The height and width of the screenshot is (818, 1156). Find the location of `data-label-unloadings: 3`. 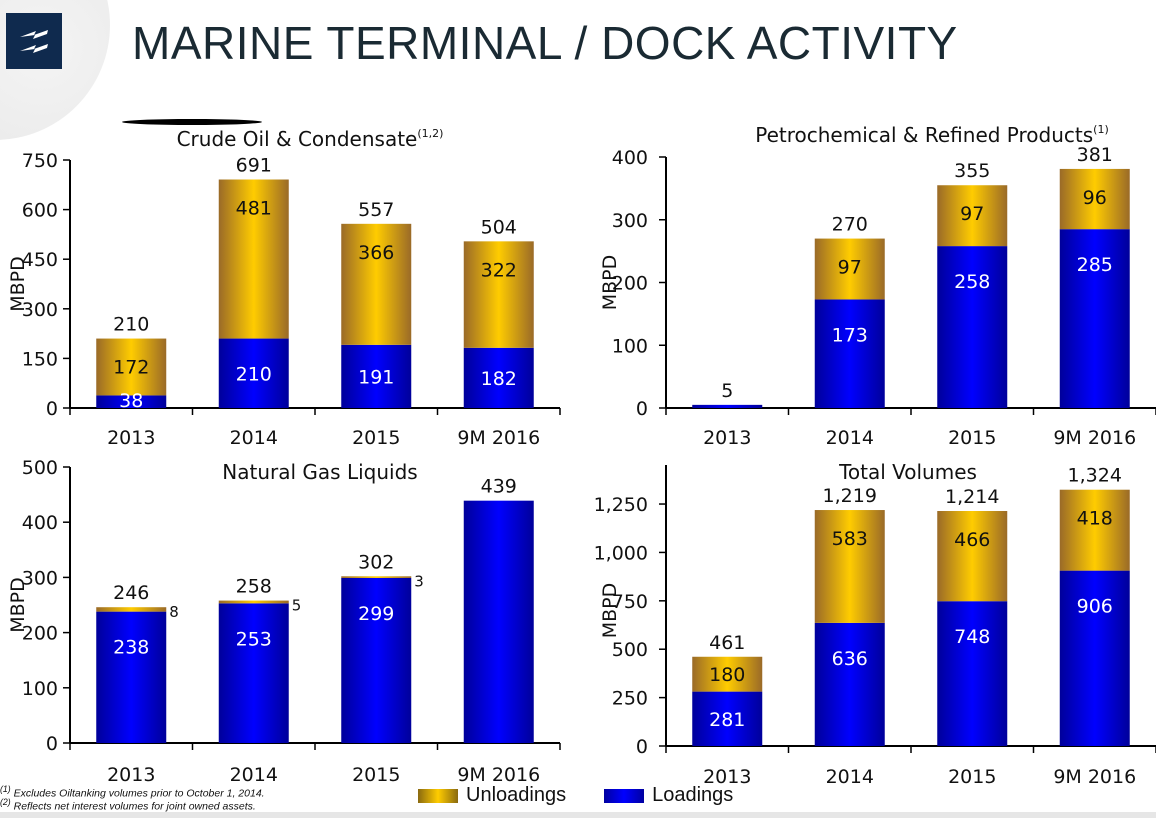

data-label-unloadings: 3 is located at coordinates (419, 581).